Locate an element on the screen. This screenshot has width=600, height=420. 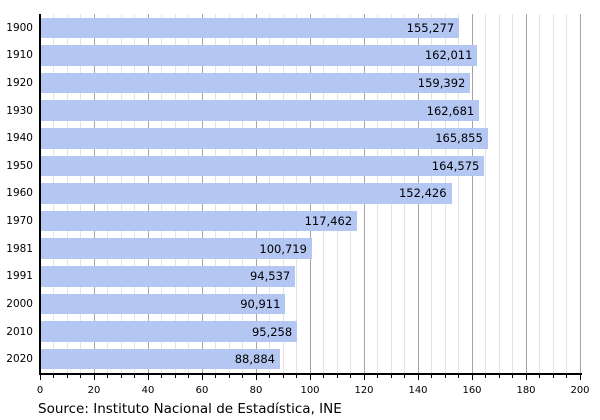
x-axis-ticks is located at coordinates (310, 378).